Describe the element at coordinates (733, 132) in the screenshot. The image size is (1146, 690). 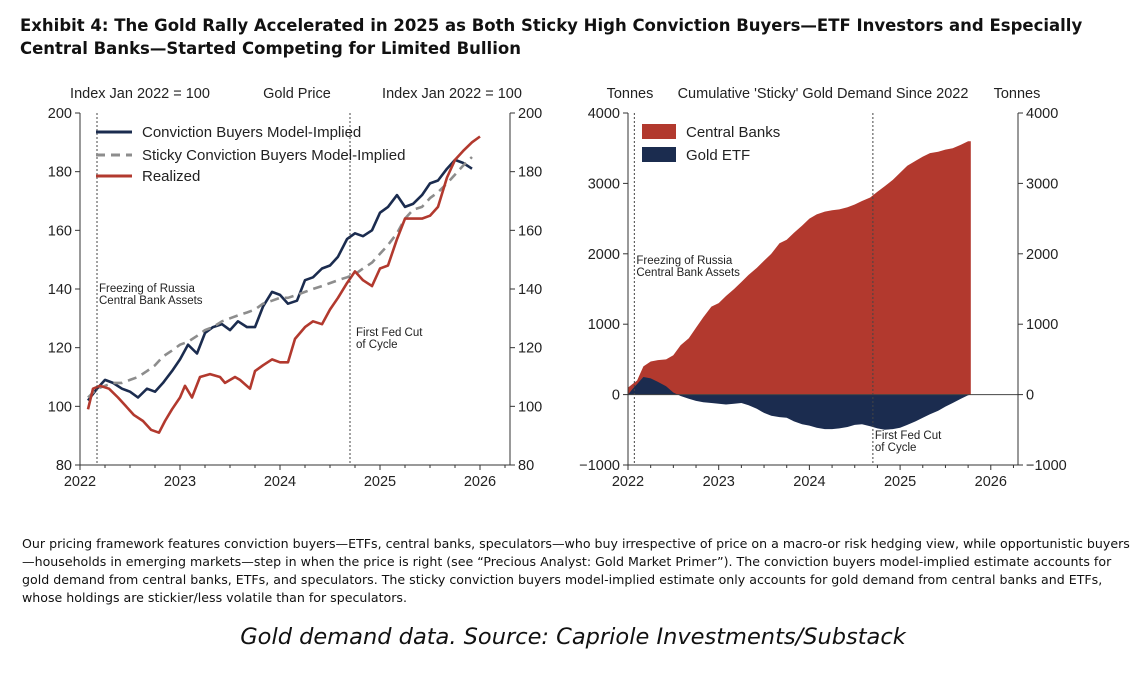
I see `legend-label-central-banks: Central Banks` at that location.